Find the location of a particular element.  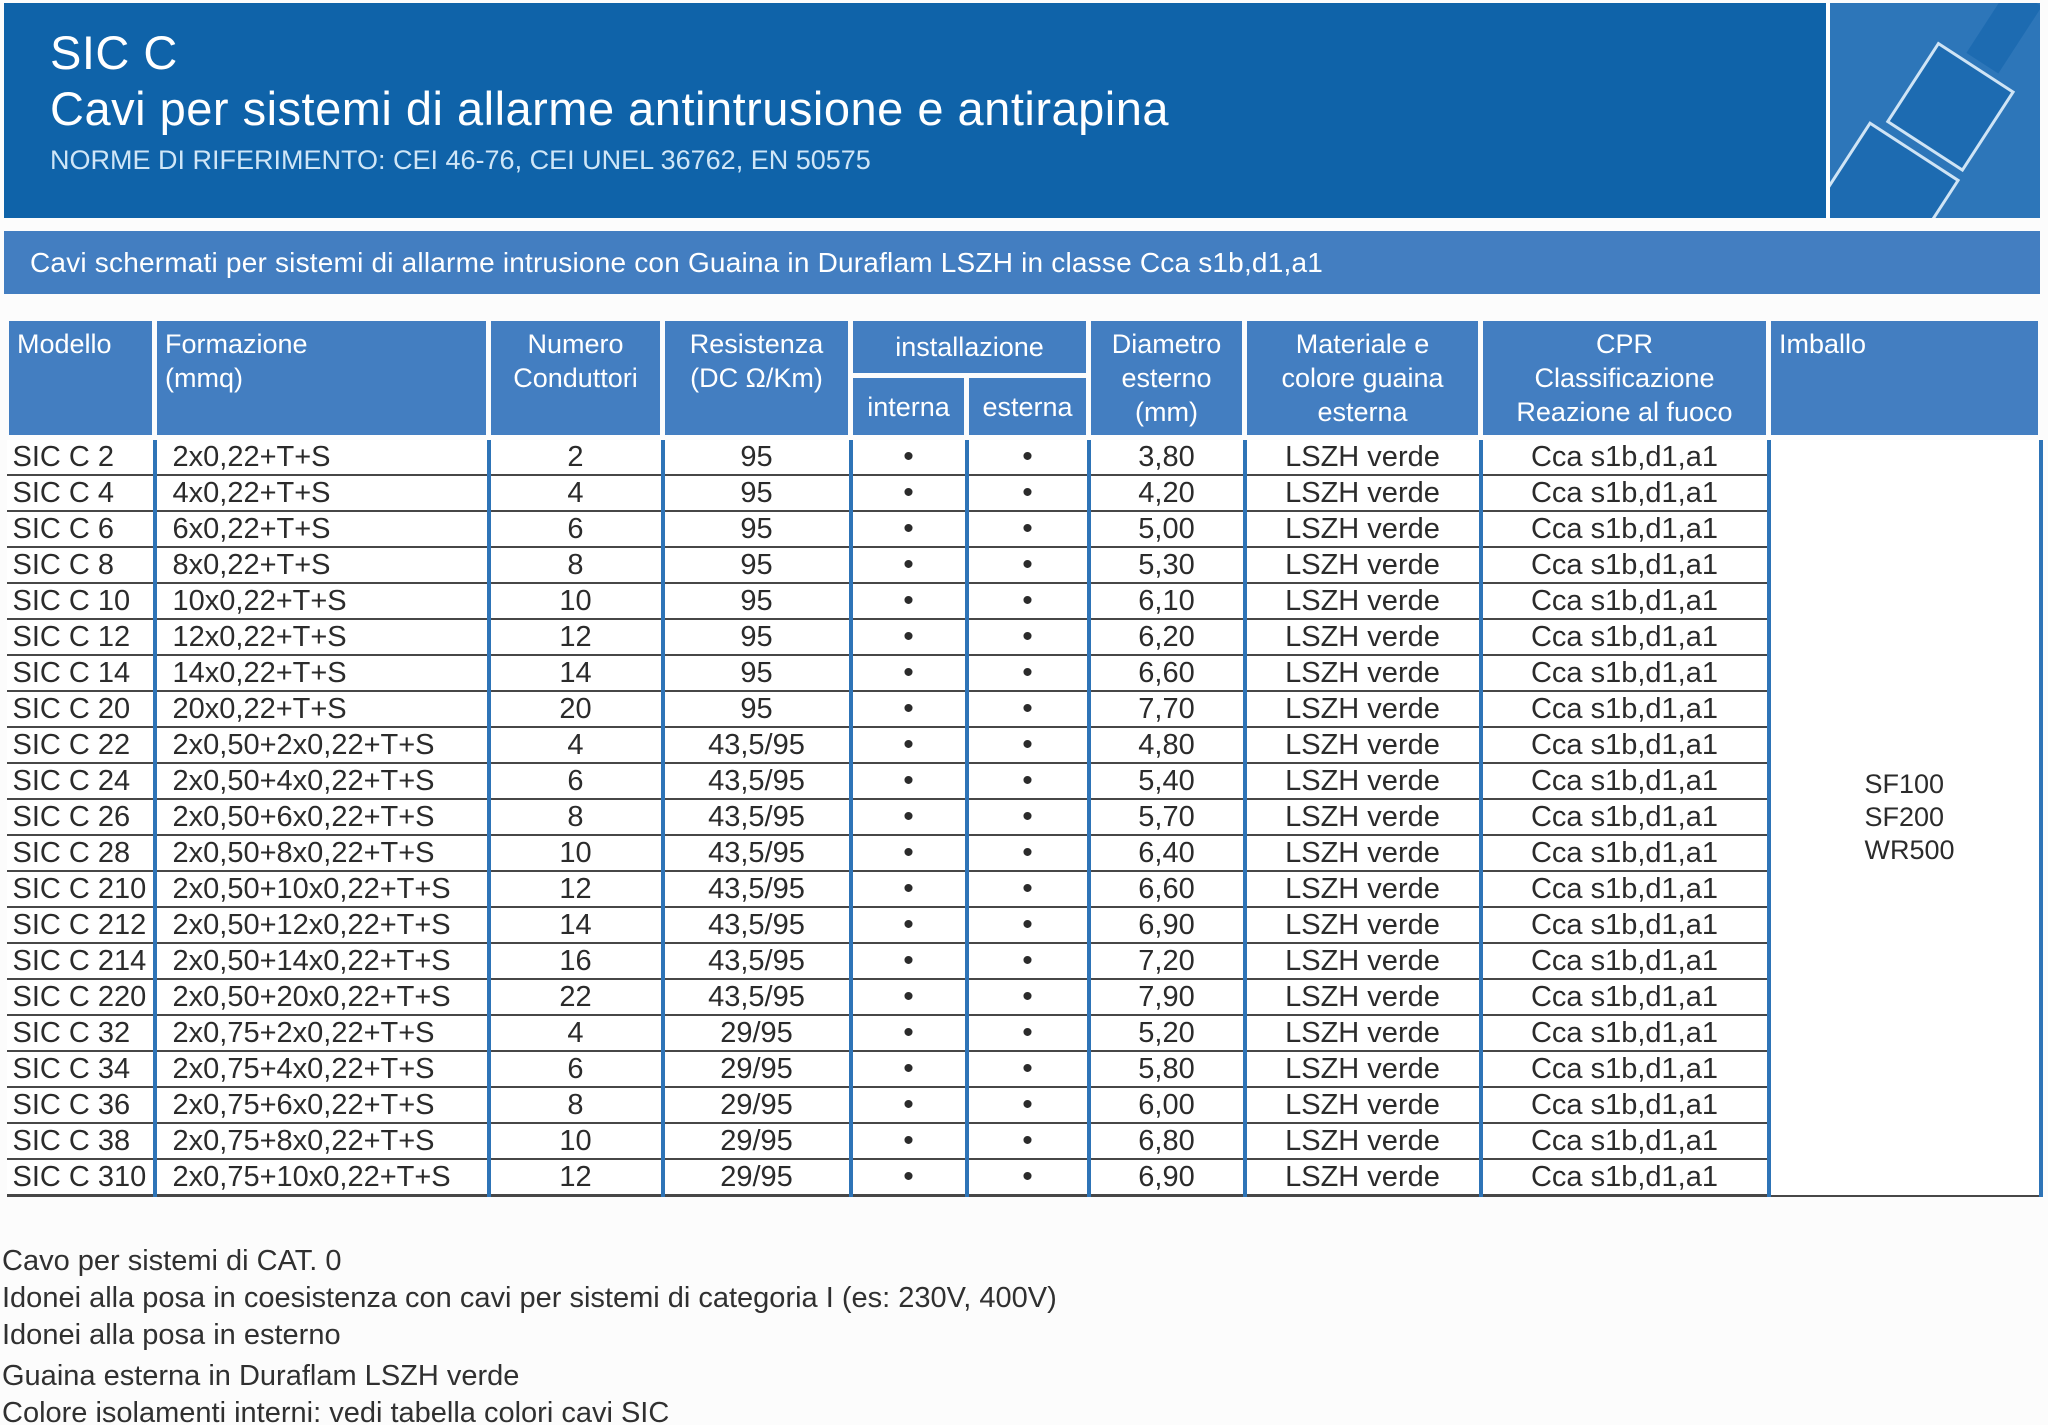

formation-cell: 2x0,75+10x0,22+T+S is located at coordinates (321, 1178).